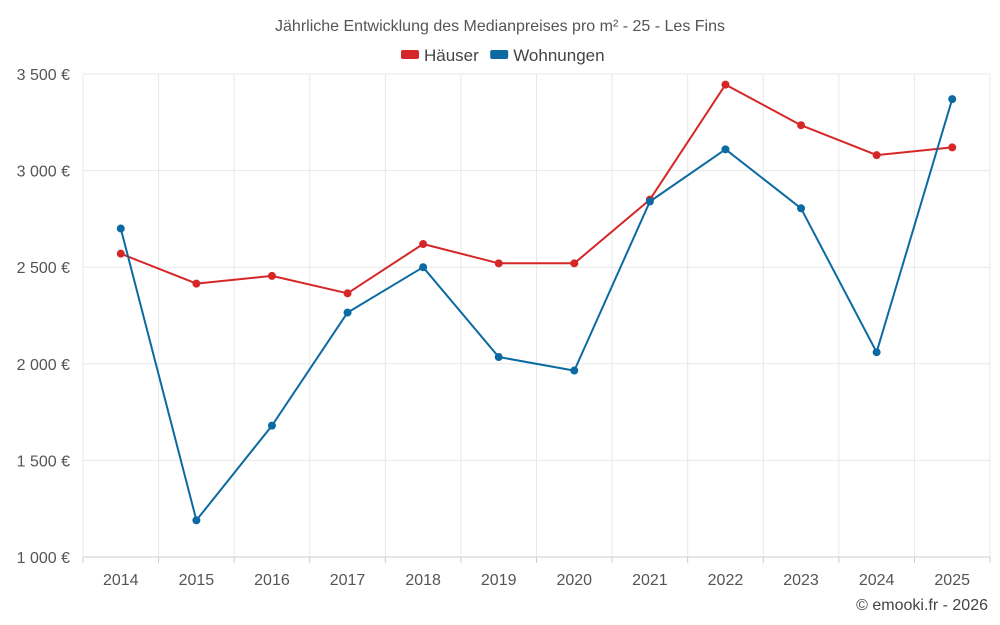 The image size is (1000, 625). Describe the element at coordinates (558, 55) in the screenshot. I see `legend-label: Wohnungen` at that location.